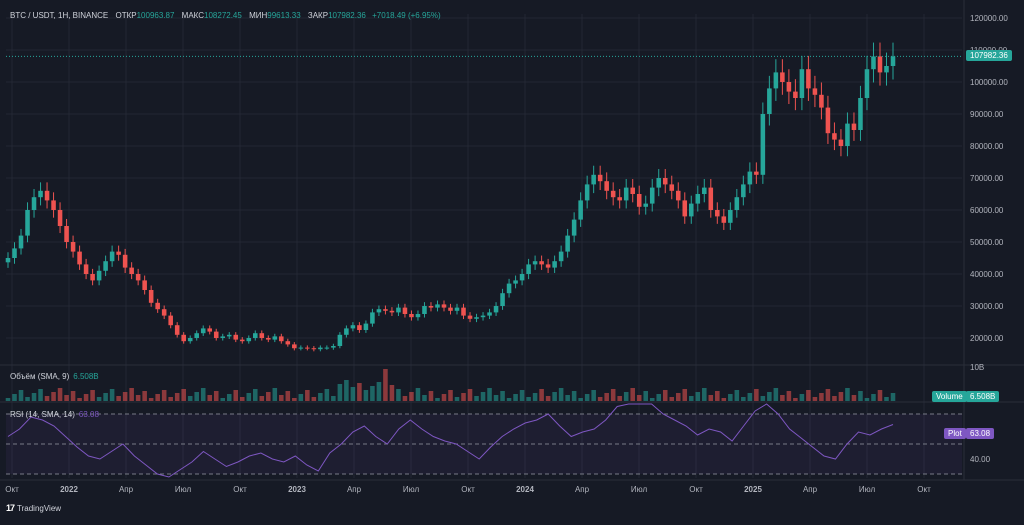 The image size is (1024, 525). I want to click on rsi-title-badge: Plot, so click(955, 433).